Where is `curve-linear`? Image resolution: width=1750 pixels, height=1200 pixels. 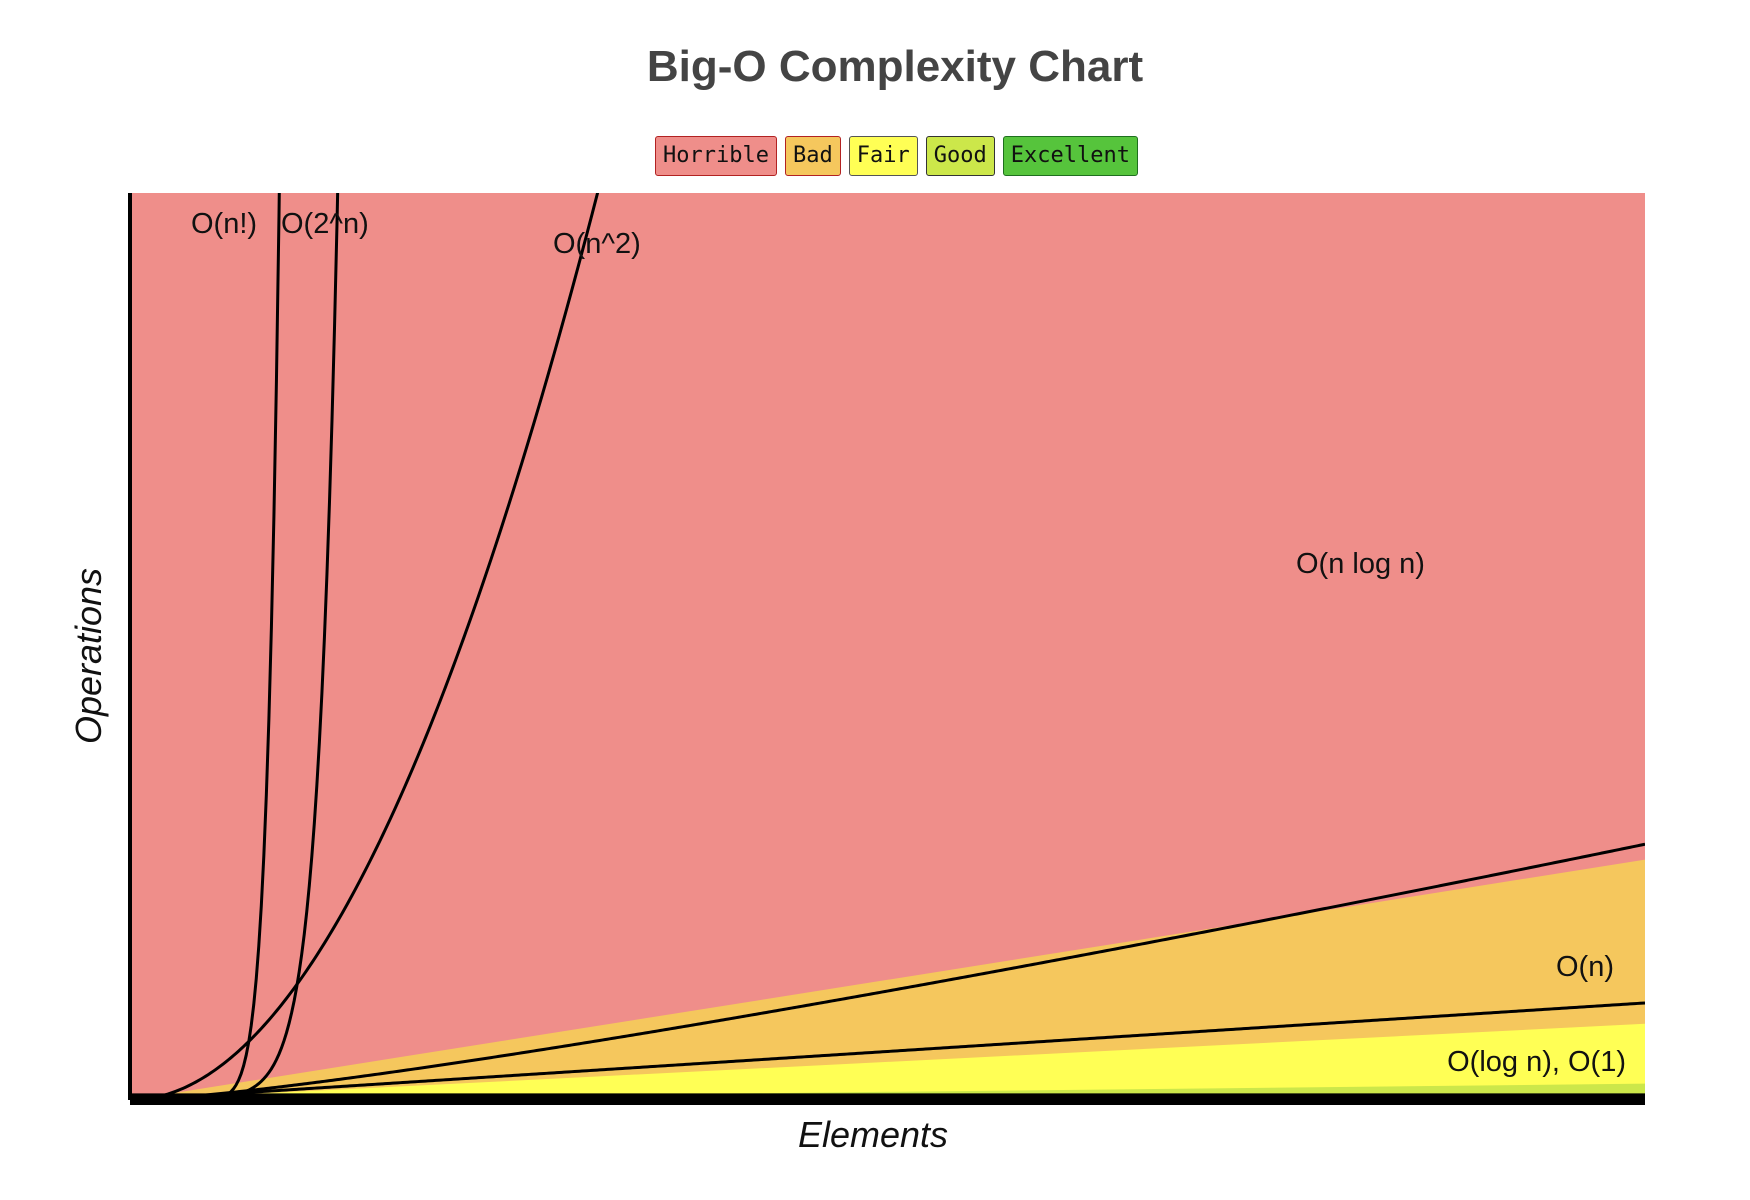 curve-linear is located at coordinates (887, 1050).